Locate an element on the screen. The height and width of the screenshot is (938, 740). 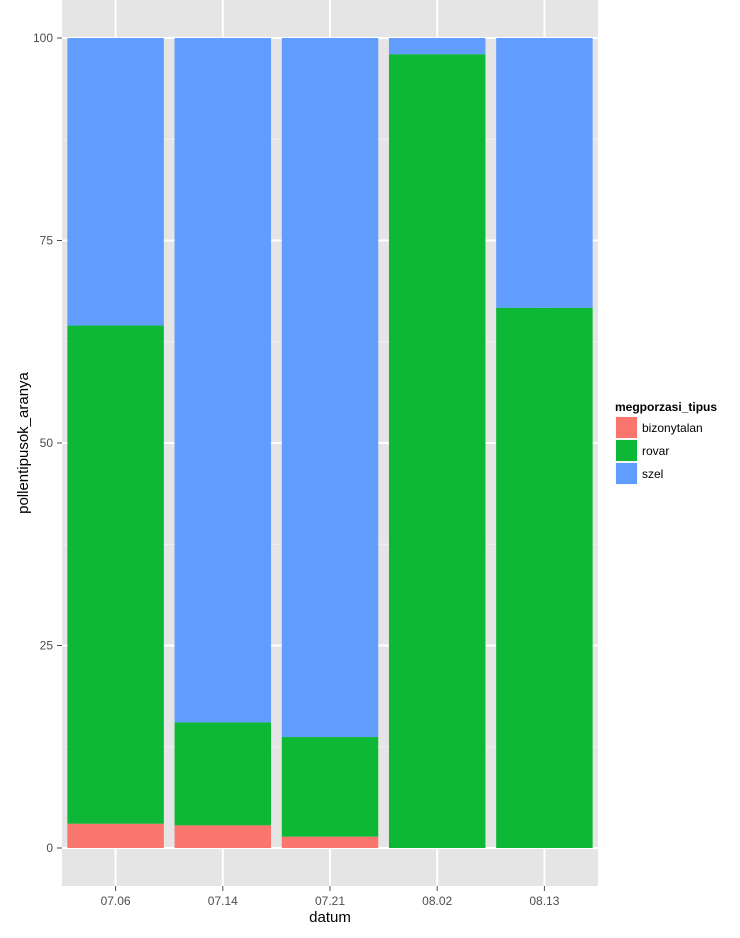
legend-swatch-bizonytalan is located at coordinates (626, 427).